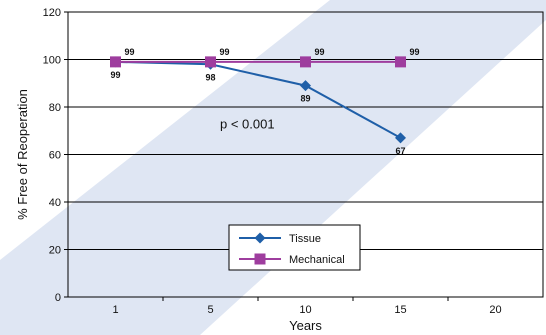 This screenshot has height=335, width=546. I want to click on legend-label-tissue: Tissue, so click(305, 239).